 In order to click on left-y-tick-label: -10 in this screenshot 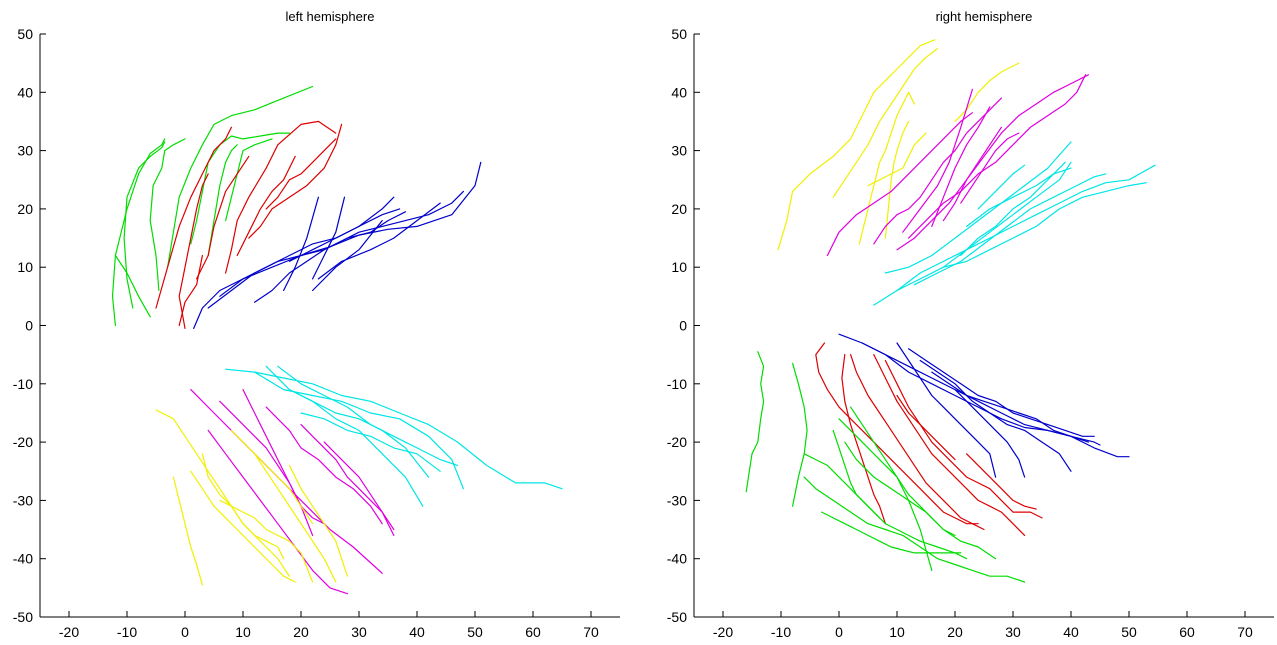, I will do `click(23, 384)`.